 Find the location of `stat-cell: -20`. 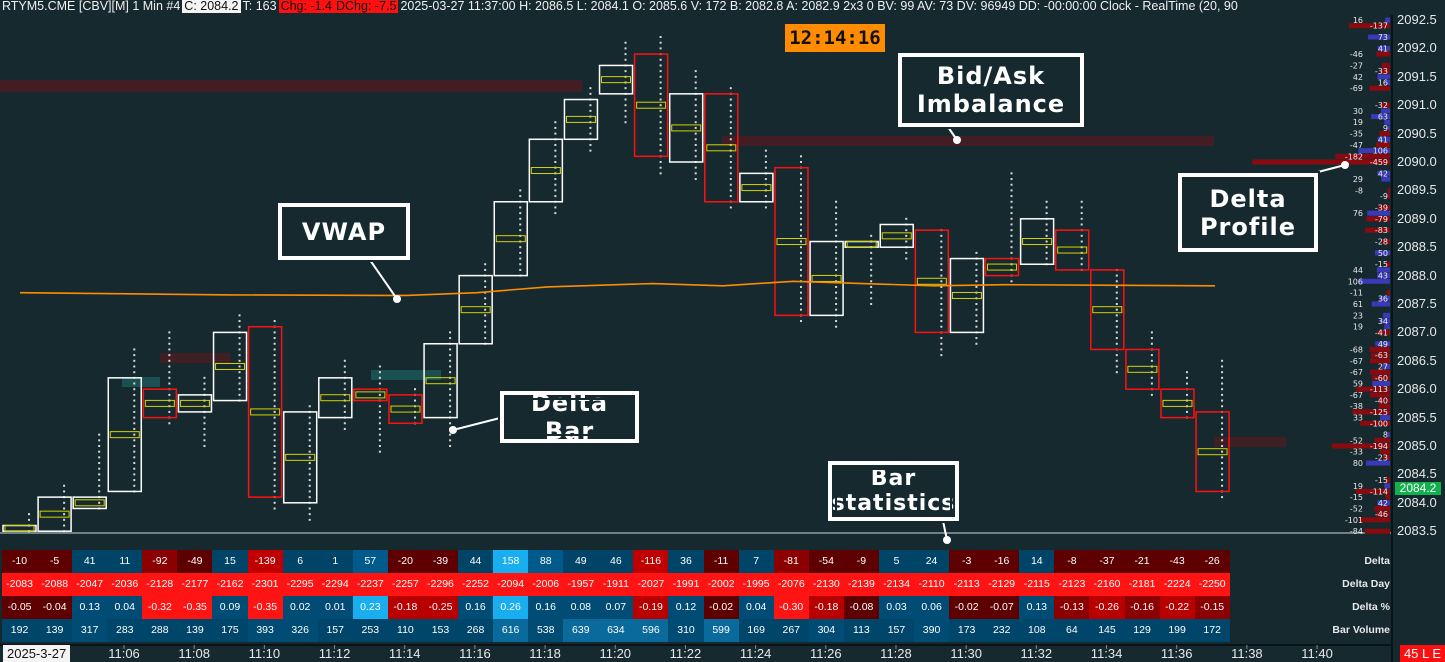

stat-cell: -20 is located at coordinates (405, 561).